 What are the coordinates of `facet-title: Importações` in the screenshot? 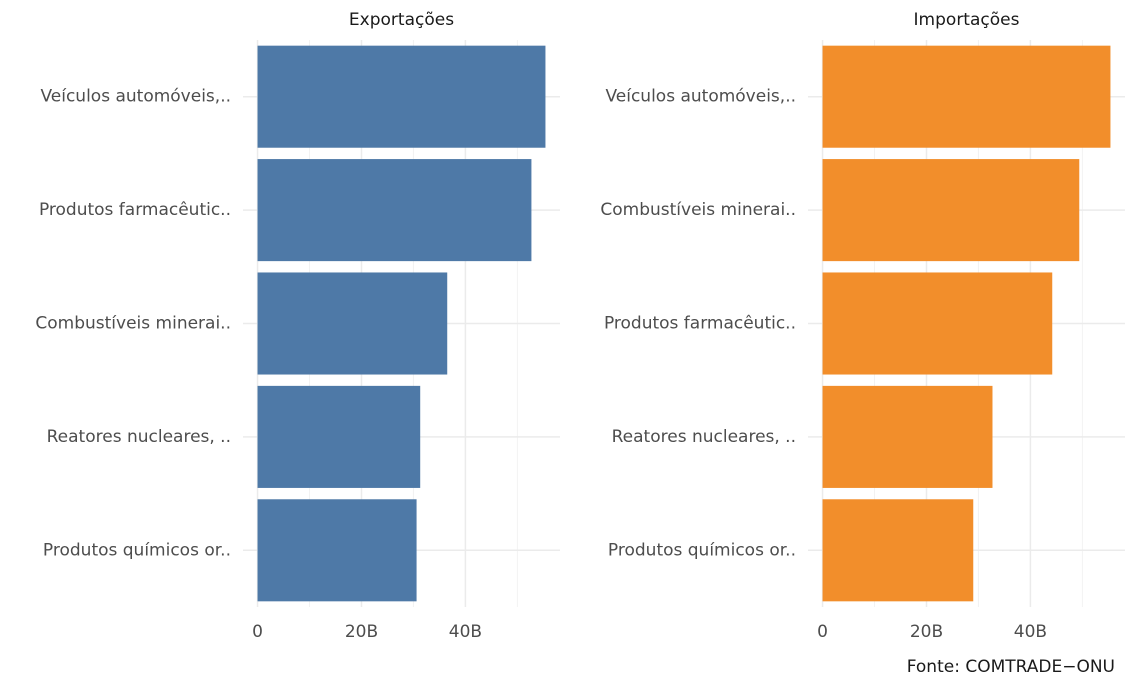 It's located at (967, 20).